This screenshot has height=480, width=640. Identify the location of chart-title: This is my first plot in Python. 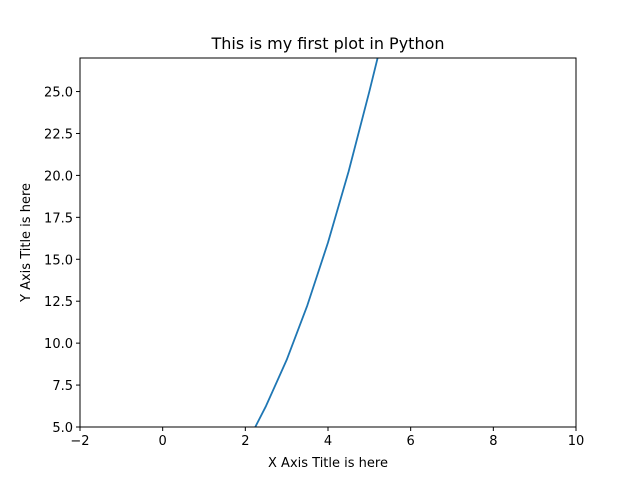
(327, 43).